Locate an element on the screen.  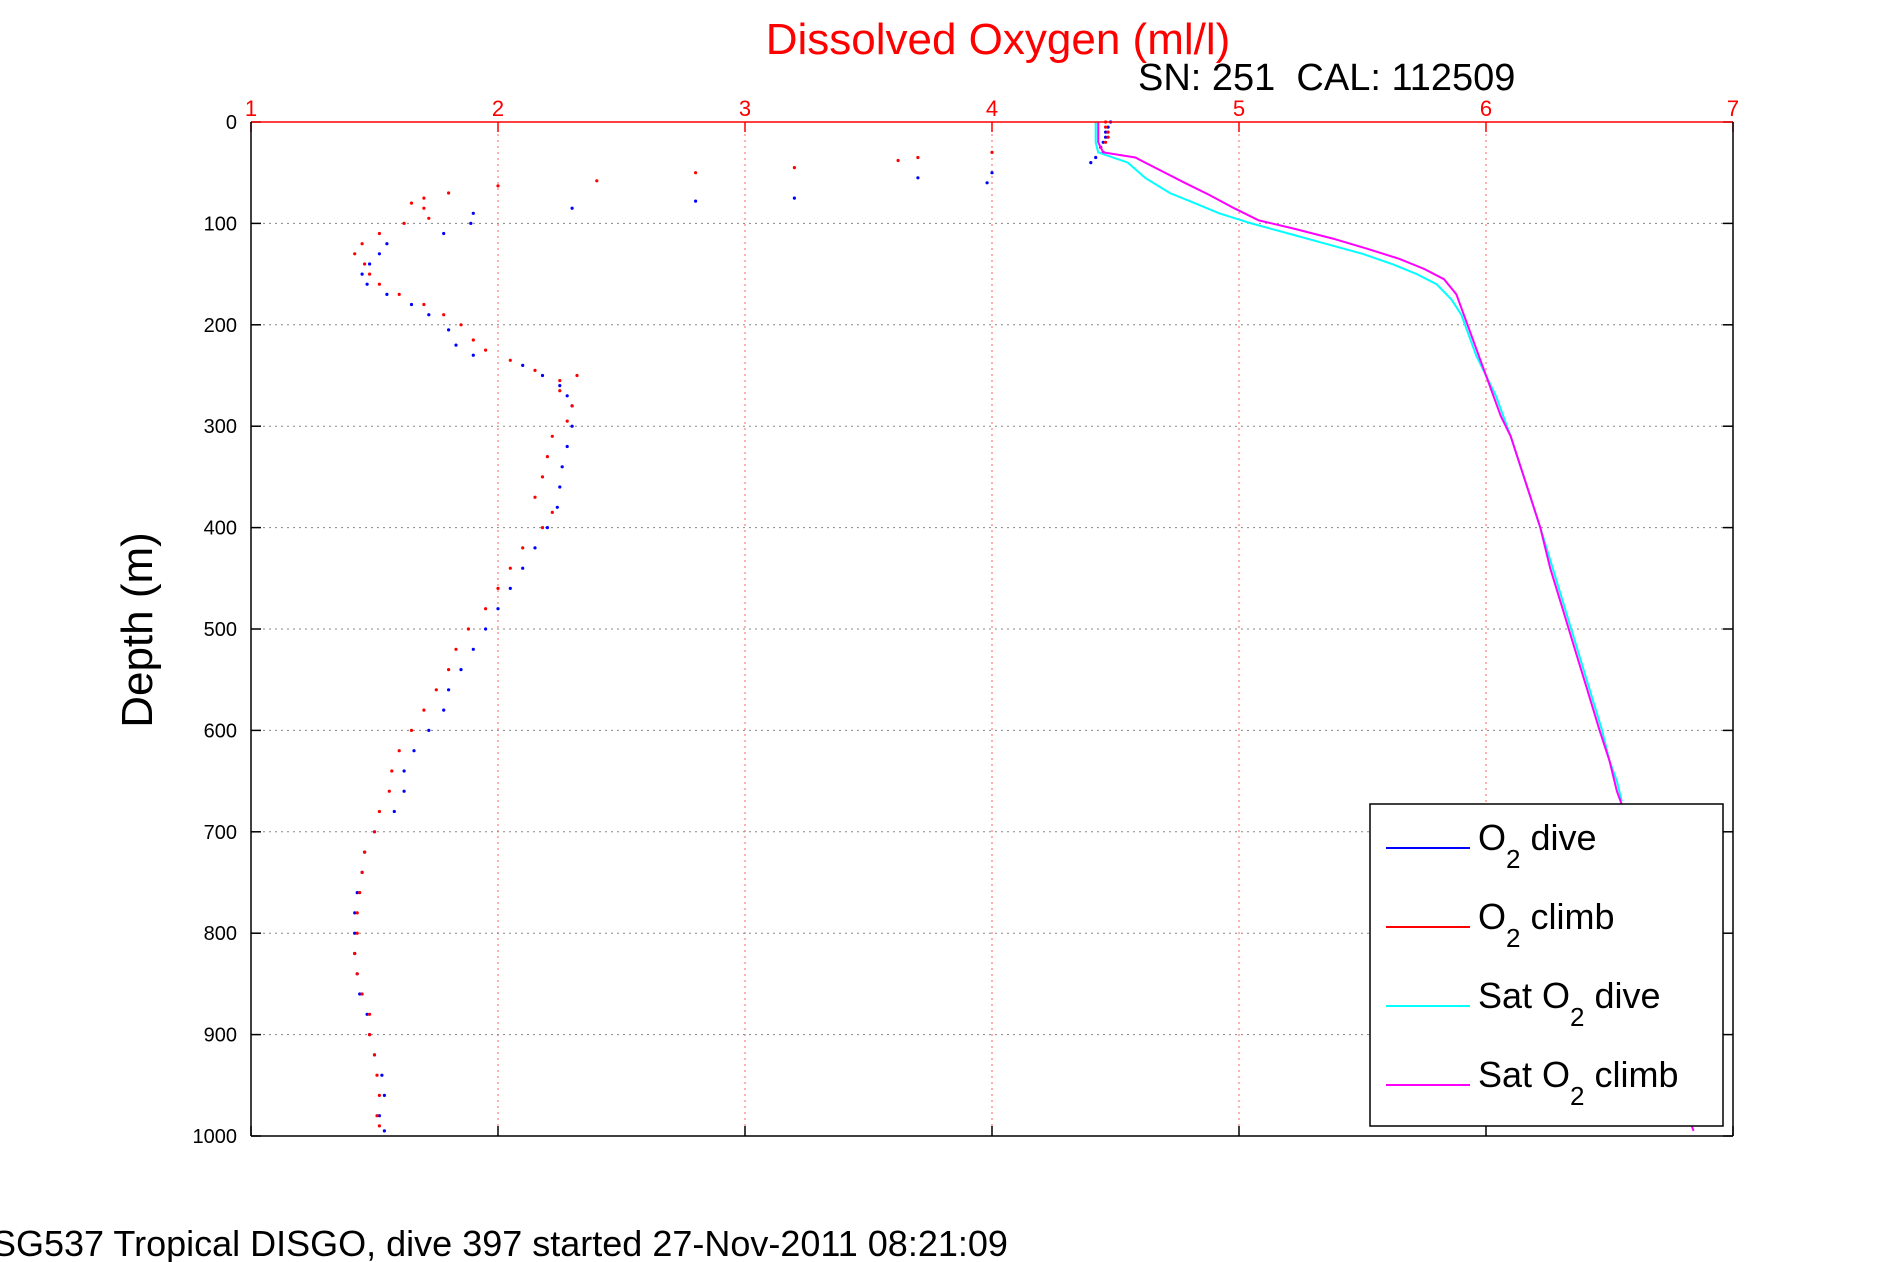
y-tick-labels: 0 100 200 300 400 500 600 700 800 900 1000 is located at coordinates (215, 630).